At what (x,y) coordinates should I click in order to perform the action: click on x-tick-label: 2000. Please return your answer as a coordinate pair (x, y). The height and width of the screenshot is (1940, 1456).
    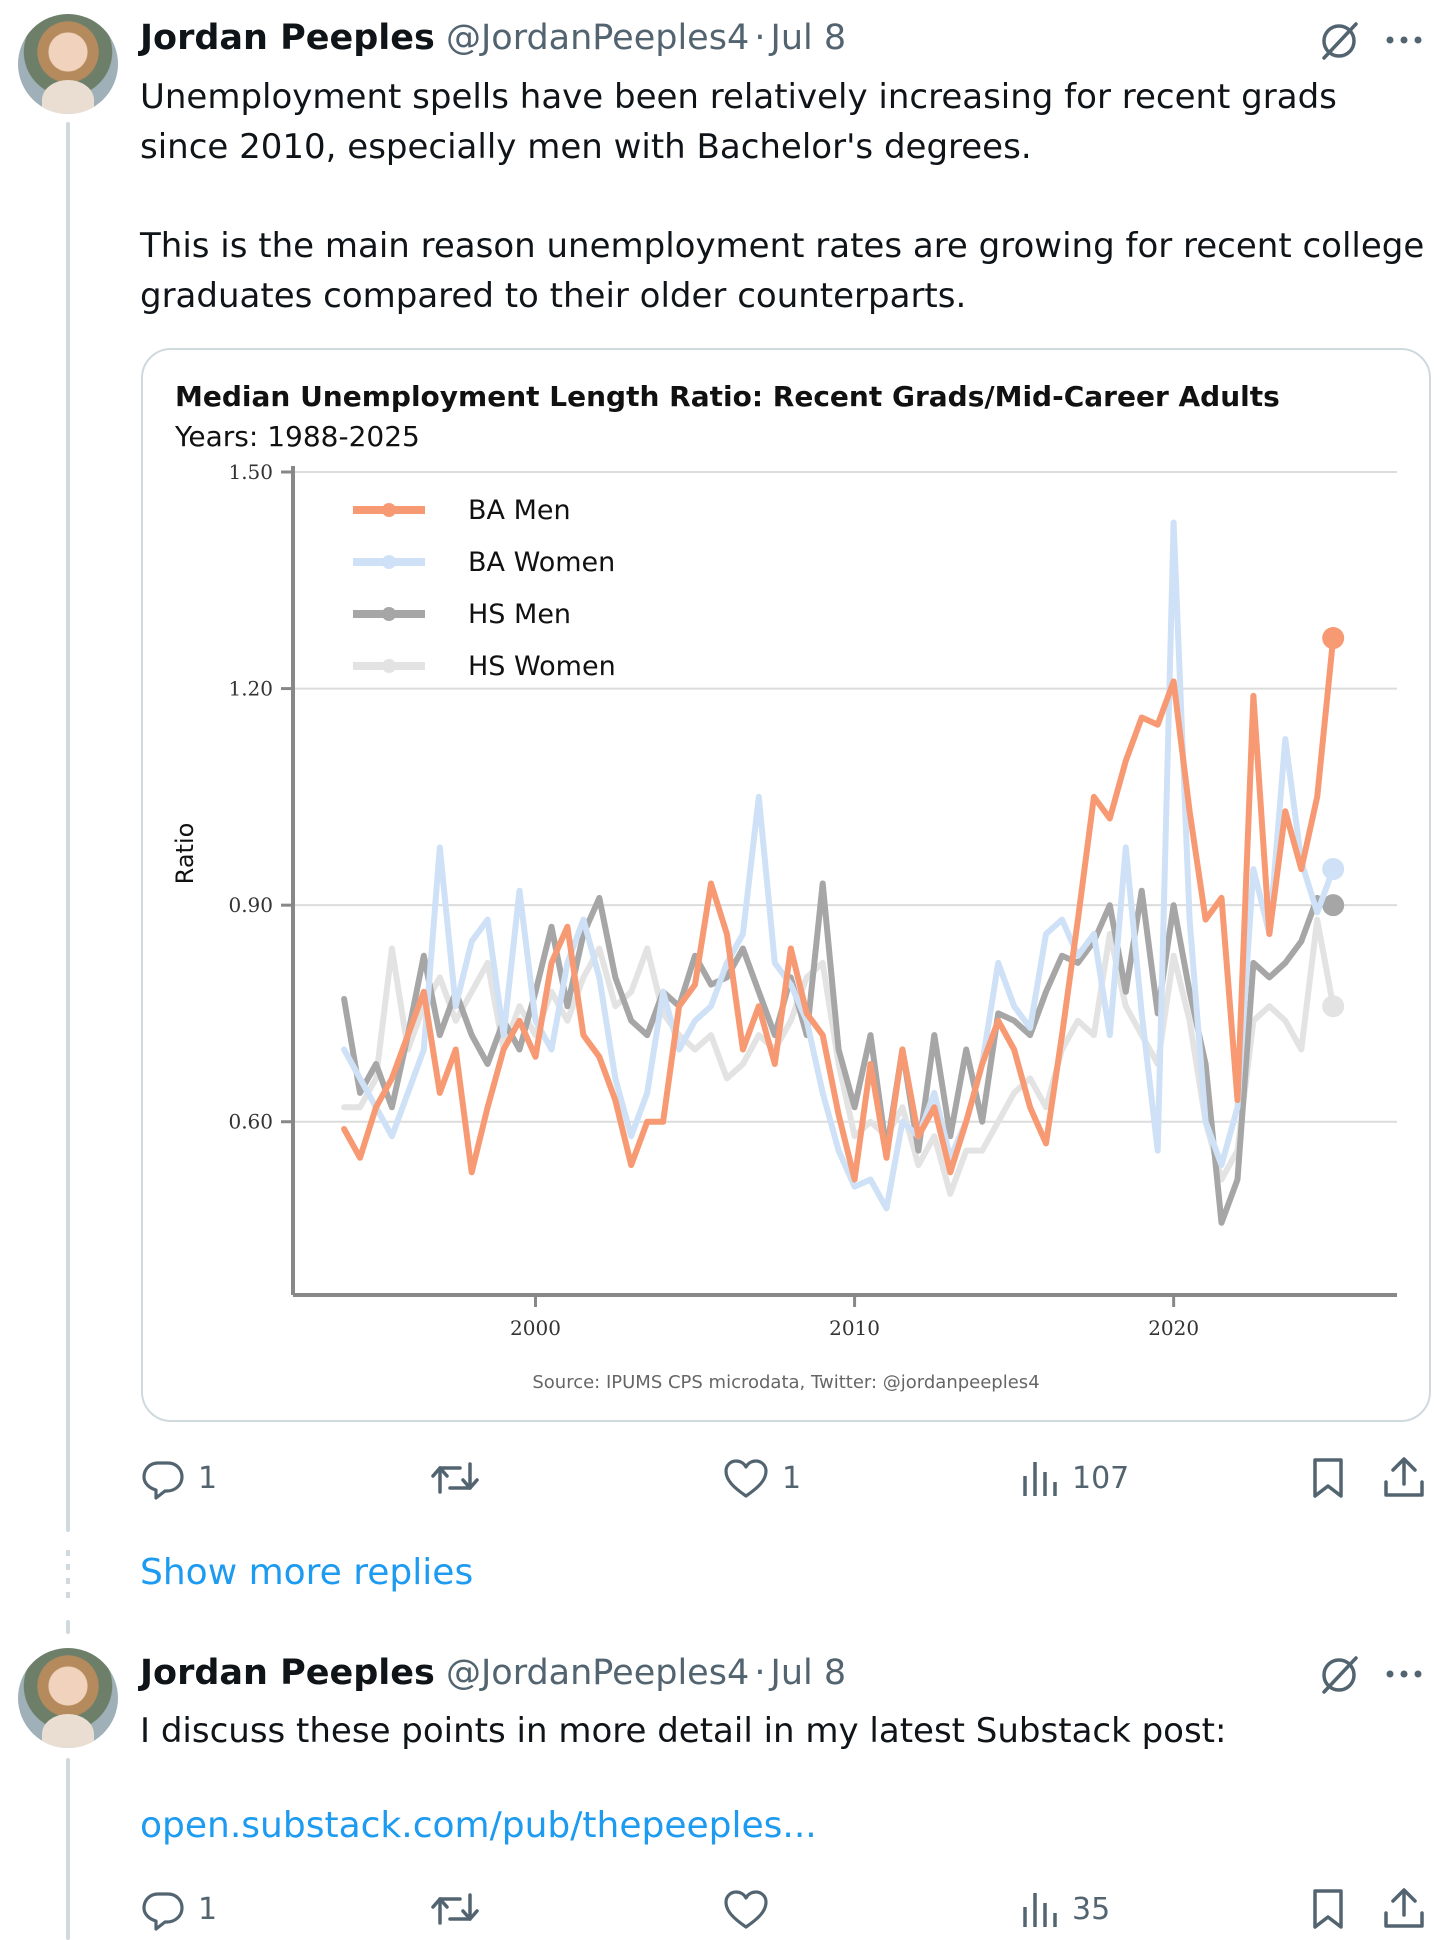
    Looking at the image, I should click on (535, 1328).